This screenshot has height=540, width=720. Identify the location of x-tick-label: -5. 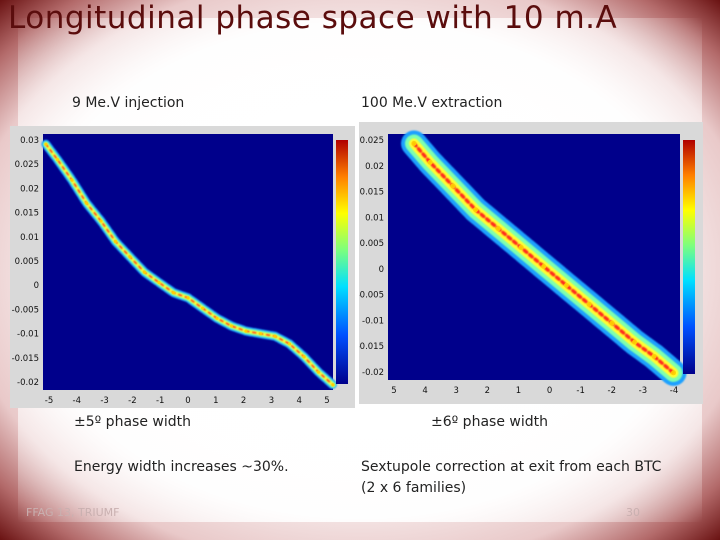
(49, 401).